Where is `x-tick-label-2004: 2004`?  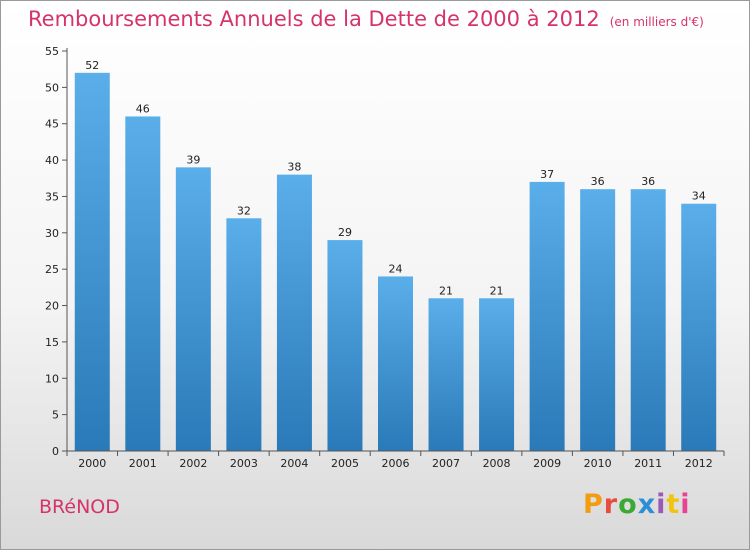
x-tick-label-2004: 2004 is located at coordinates (294, 463).